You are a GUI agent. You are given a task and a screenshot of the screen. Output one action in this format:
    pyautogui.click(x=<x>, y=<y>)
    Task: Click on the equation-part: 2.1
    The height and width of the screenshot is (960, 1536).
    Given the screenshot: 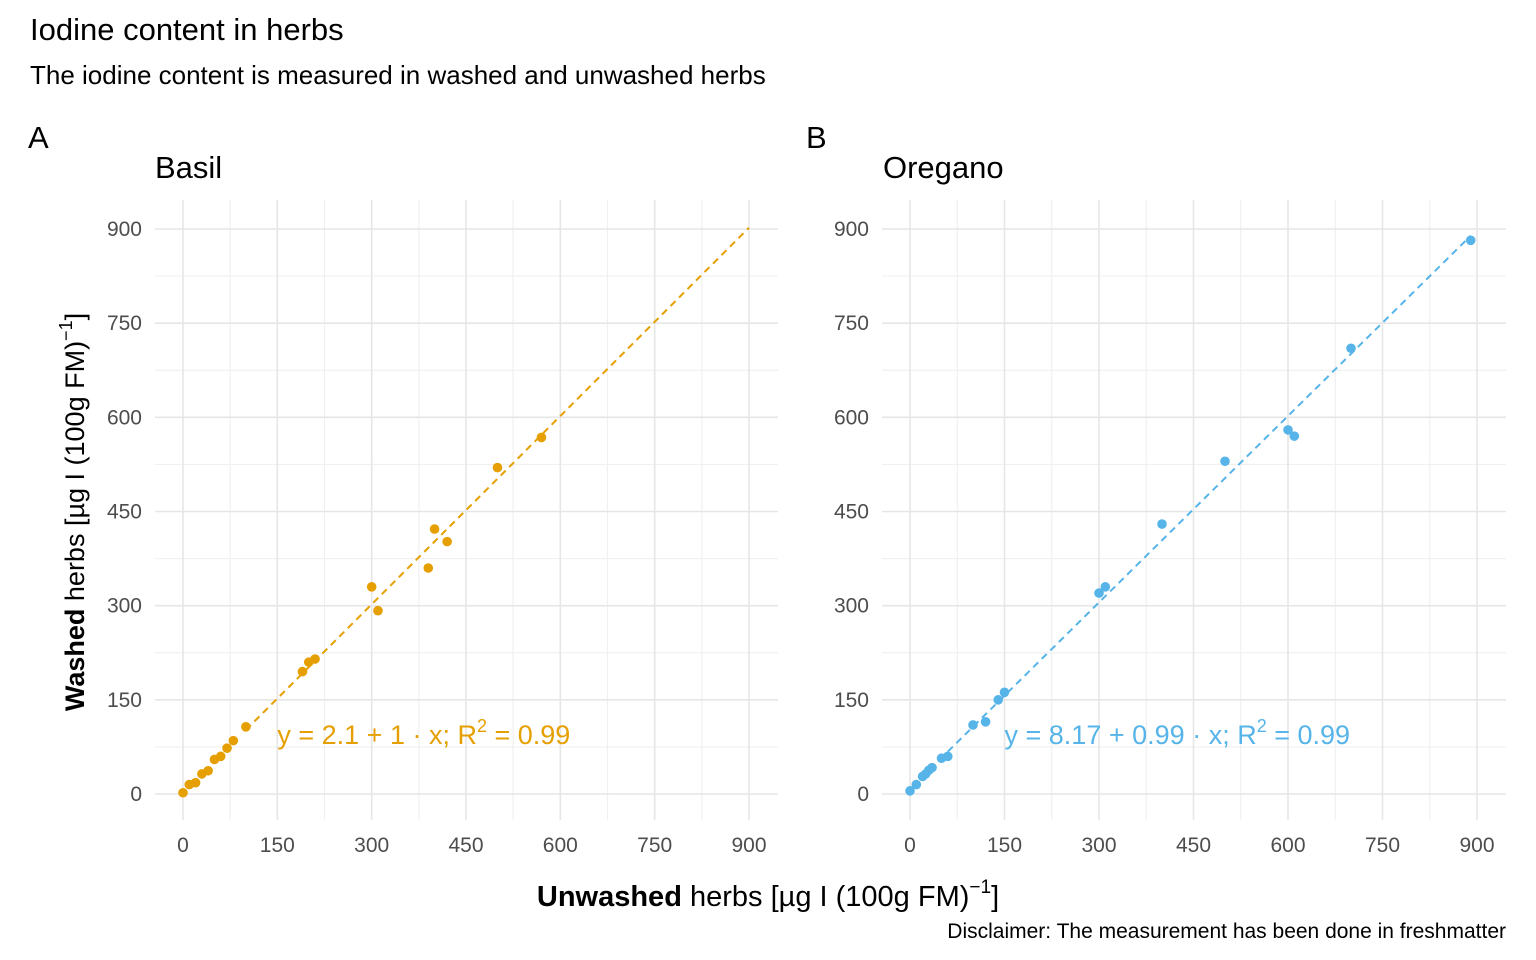 What is the action you would take?
    pyautogui.click(x=341, y=735)
    